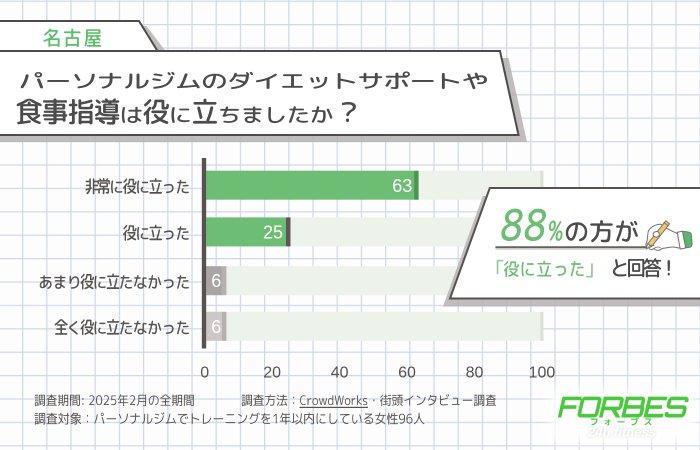 The image size is (700, 450). What do you see at coordinates (475, 372) in the screenshot?
I see `svg-text: 80` at bounding box center [475, 372].